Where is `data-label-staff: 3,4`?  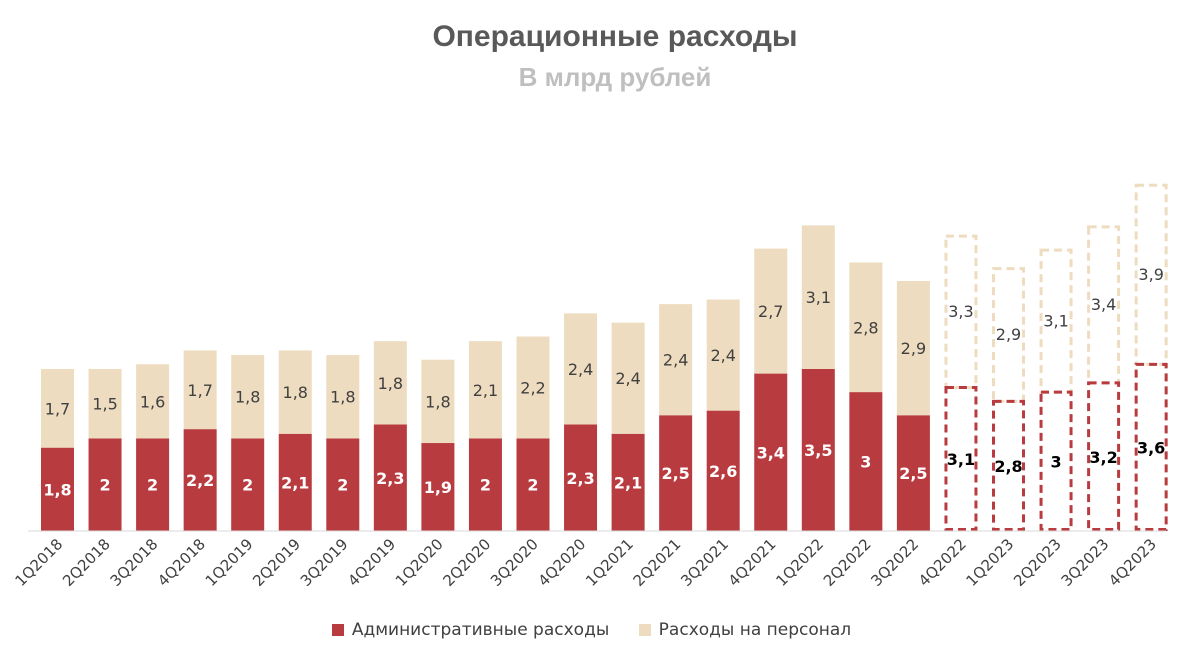
data-label-staff: 3,4 is located at coordinates (1103, 304).